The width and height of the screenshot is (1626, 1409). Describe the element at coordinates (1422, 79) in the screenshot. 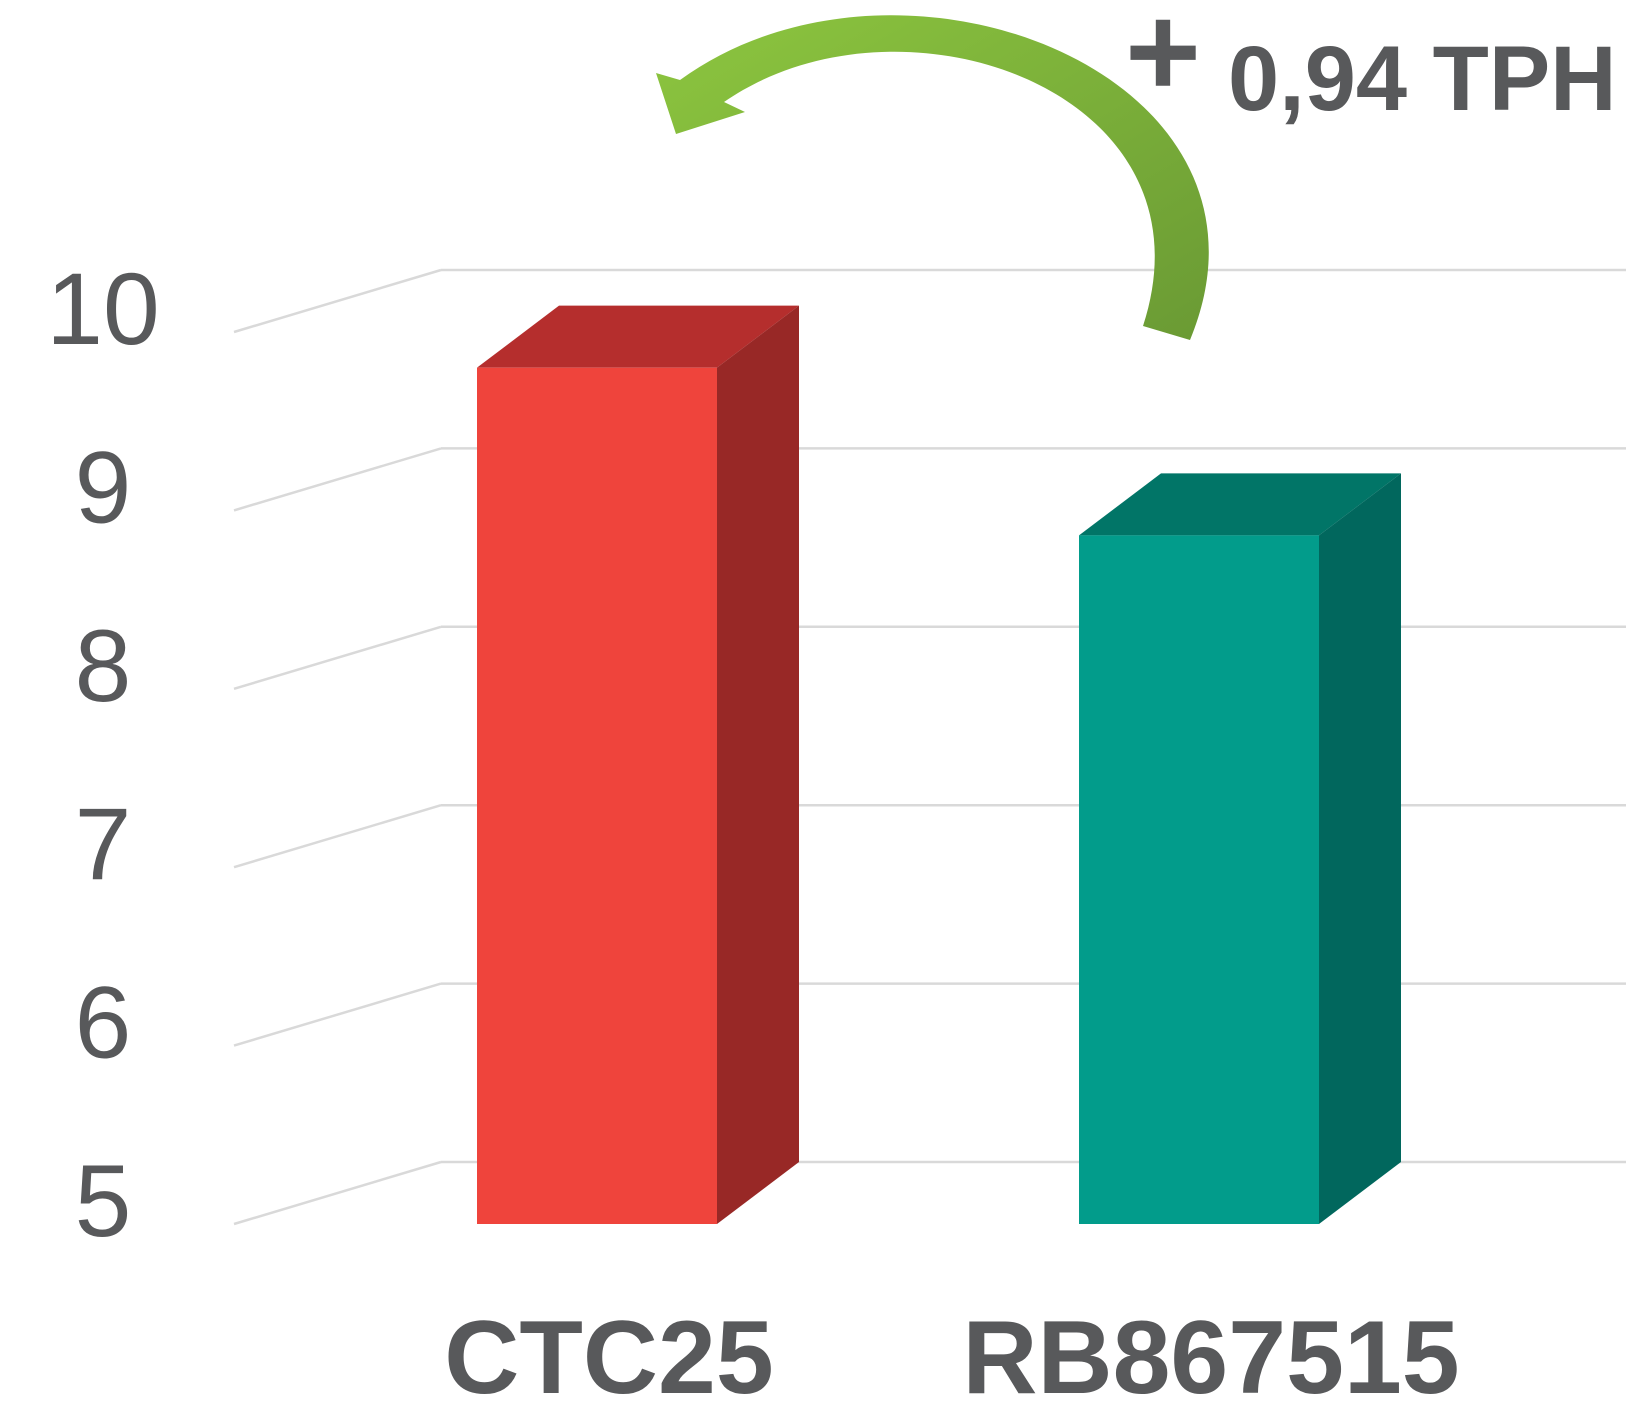

I see `annotation-label: 0,94 TPH` at that location.